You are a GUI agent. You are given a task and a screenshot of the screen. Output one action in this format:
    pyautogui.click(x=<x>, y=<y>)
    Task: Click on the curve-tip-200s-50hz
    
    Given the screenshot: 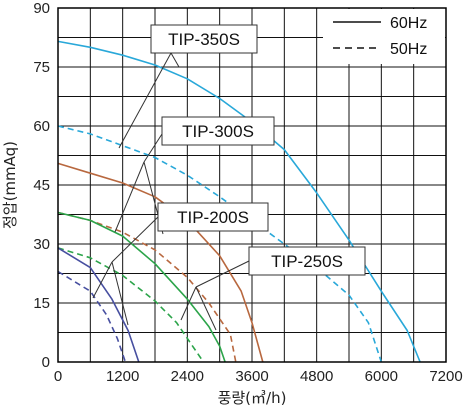 What is the action you would take?
    pyautogui.click(x=131, y=305)
    